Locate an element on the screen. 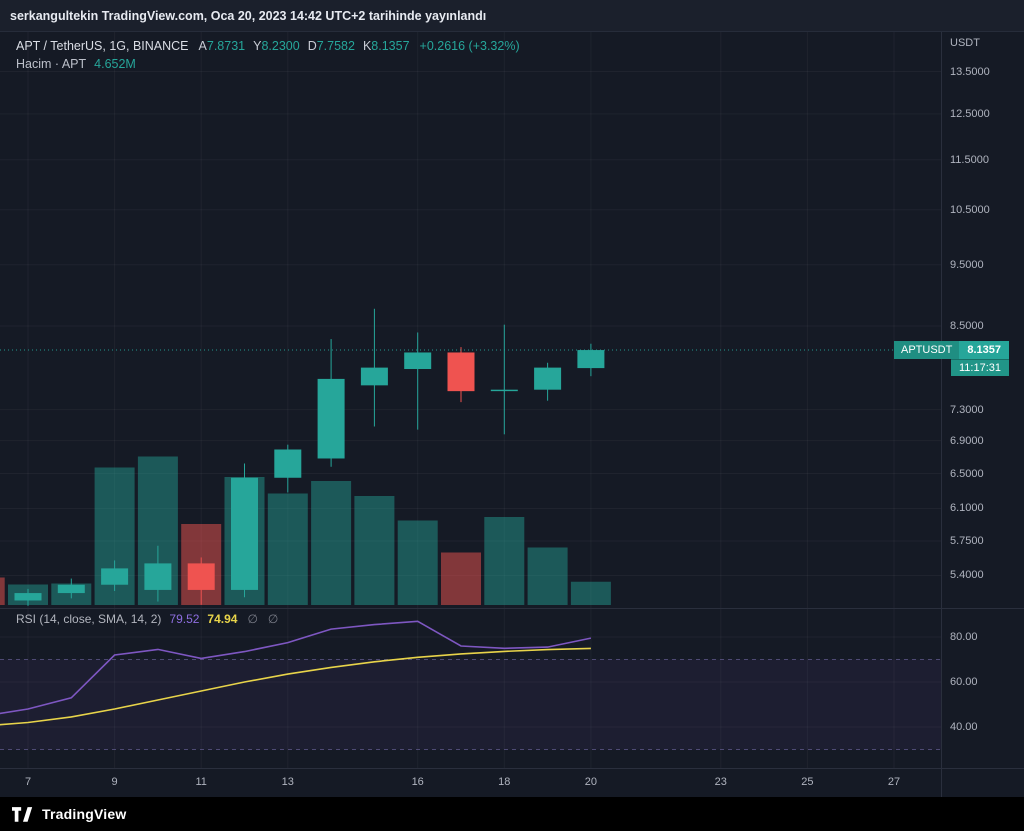 This screenshot has height=831, width=1024. rsi-value: 79.52 is located at coordinates (184, 619).